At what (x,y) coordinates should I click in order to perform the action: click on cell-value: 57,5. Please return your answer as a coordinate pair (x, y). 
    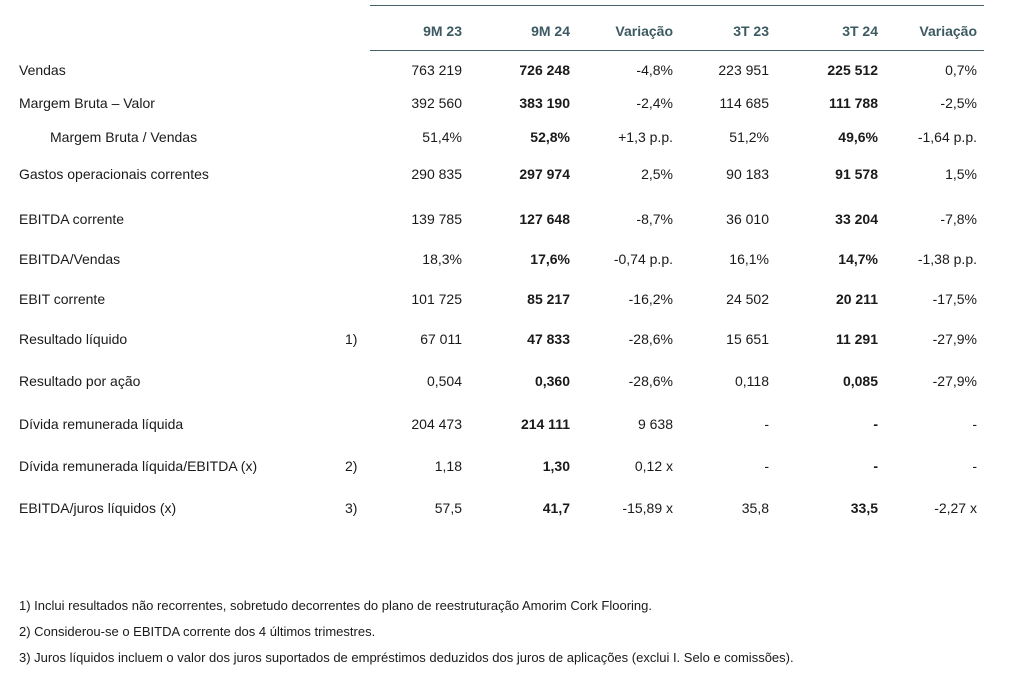
    Looking at the image, I should click on (448, 508).